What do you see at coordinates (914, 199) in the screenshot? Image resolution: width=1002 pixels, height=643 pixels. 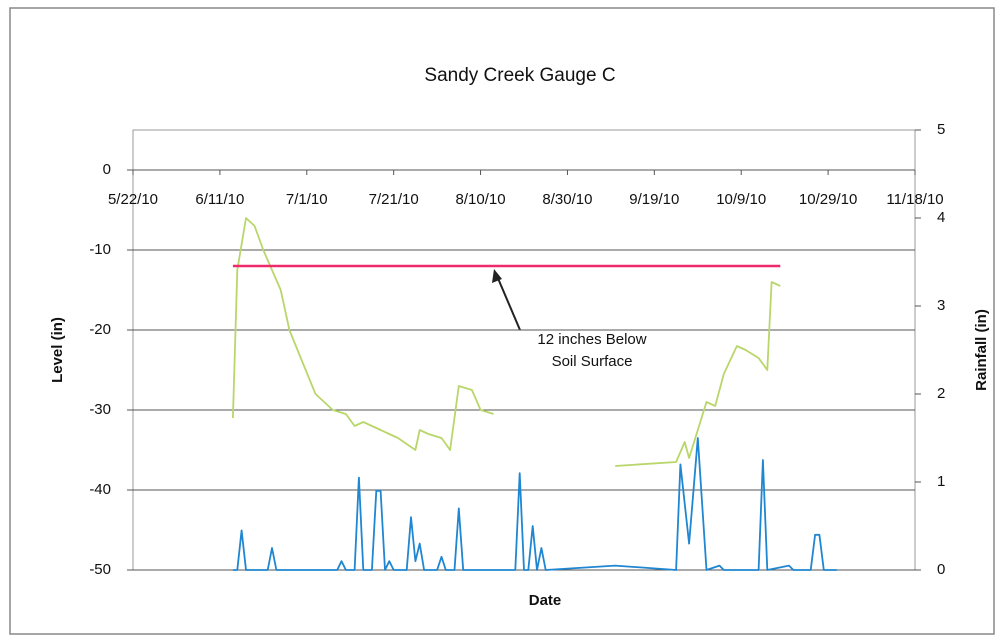 I see `x-tick-label: 11/18/10` at bounding box center [914, 199].